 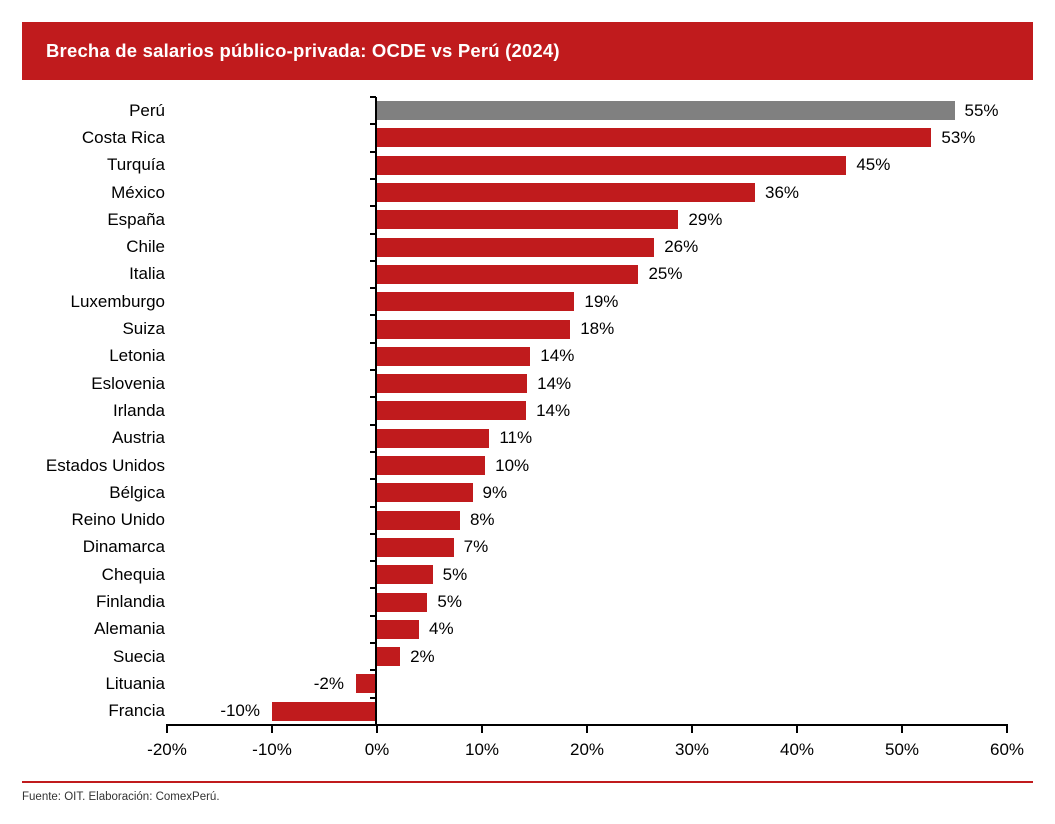 What do you see at coordinates (117, 301) in the screenshot?
I see `category-label: Luxemburgo` at bounding box center [117, 301].